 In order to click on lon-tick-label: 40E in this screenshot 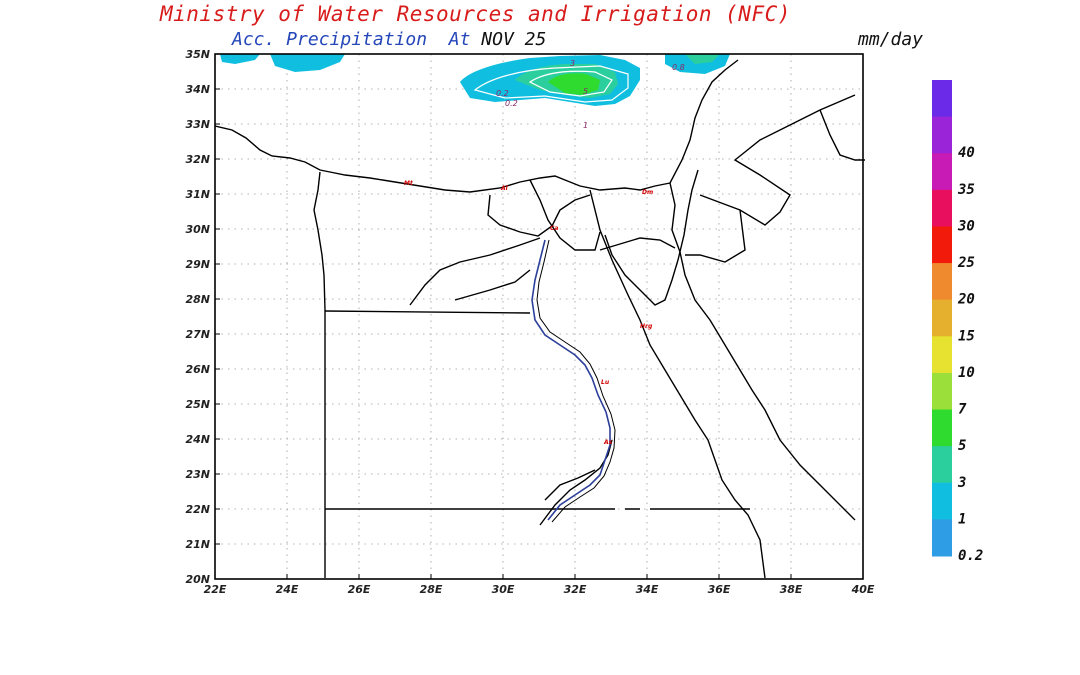, I will do `click(863, 589)`.